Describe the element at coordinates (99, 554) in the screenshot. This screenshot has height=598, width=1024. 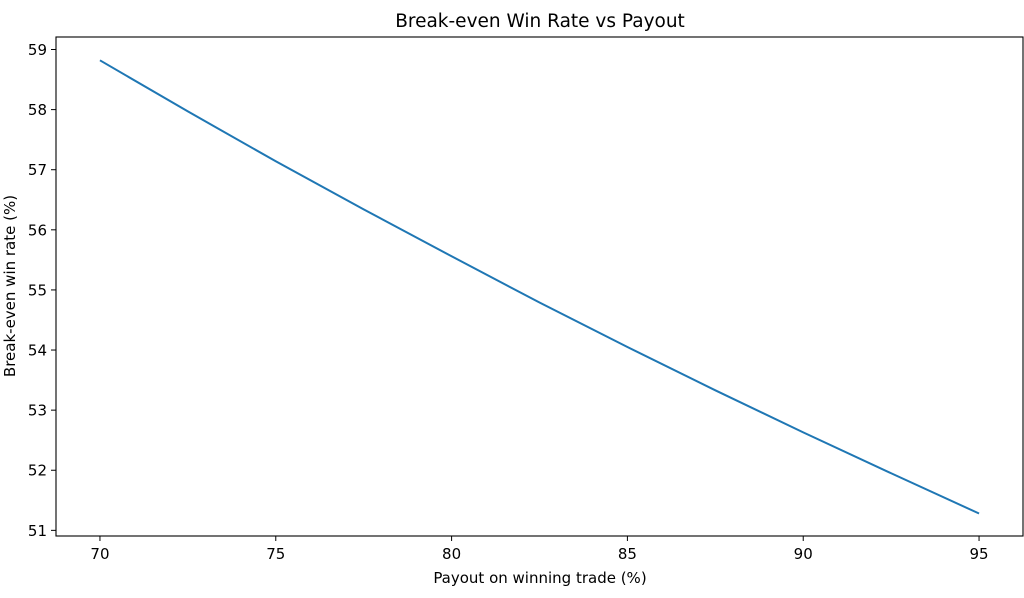
I see `x-tick-label: 70` at that location.